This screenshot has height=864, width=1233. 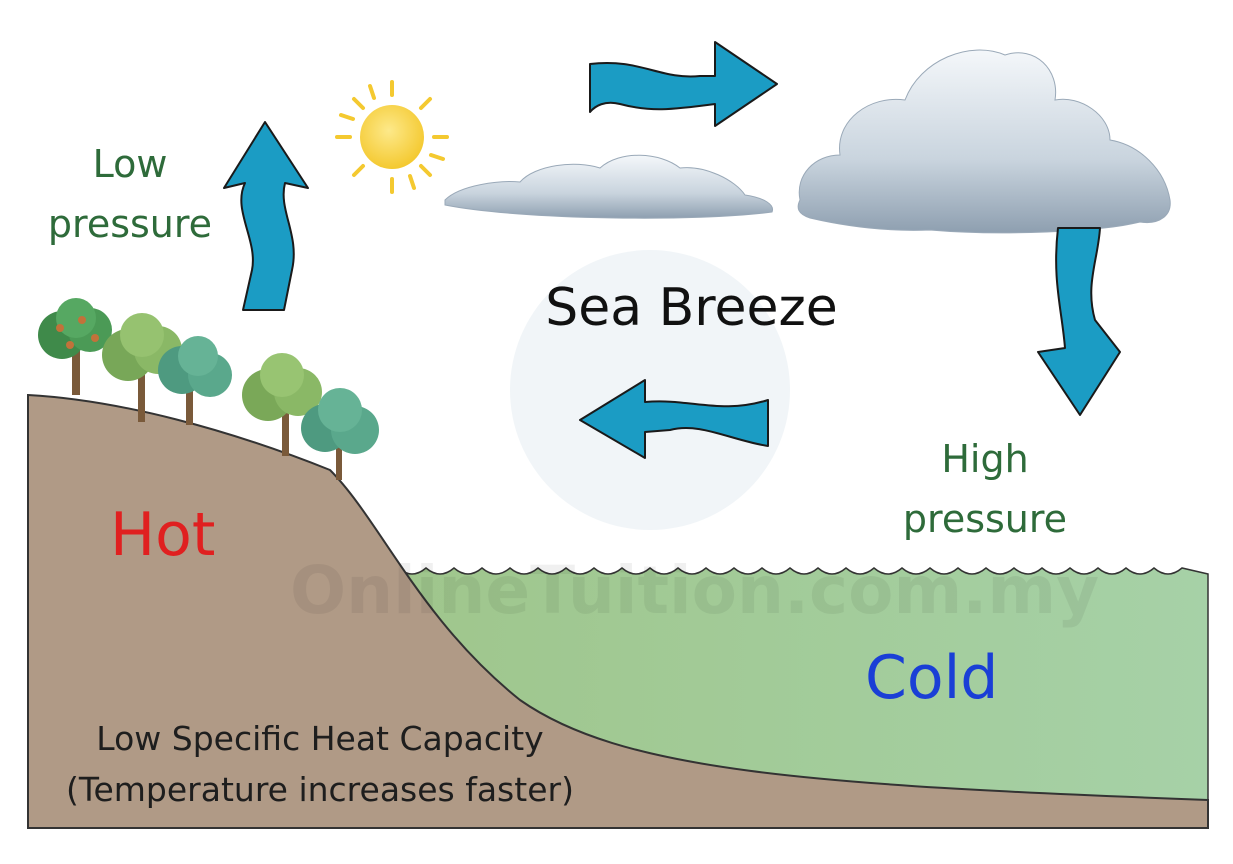 I want to click on watermark: OnlineTuition.com.my, so click(x=695, y=590).